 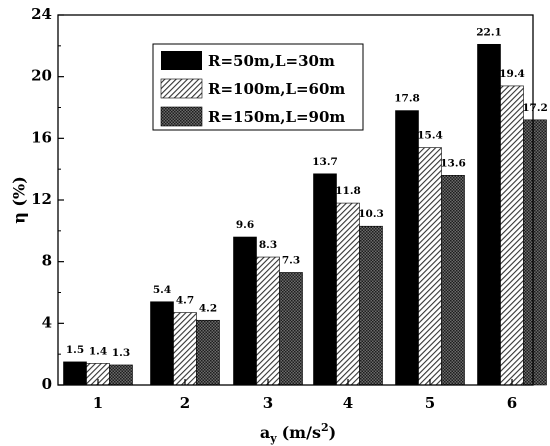 What do you see at coordinates (453, 163) in the screenshot?
I see `data-label-series-3-cat-5: 13.6` at bounding box center [453, 163].